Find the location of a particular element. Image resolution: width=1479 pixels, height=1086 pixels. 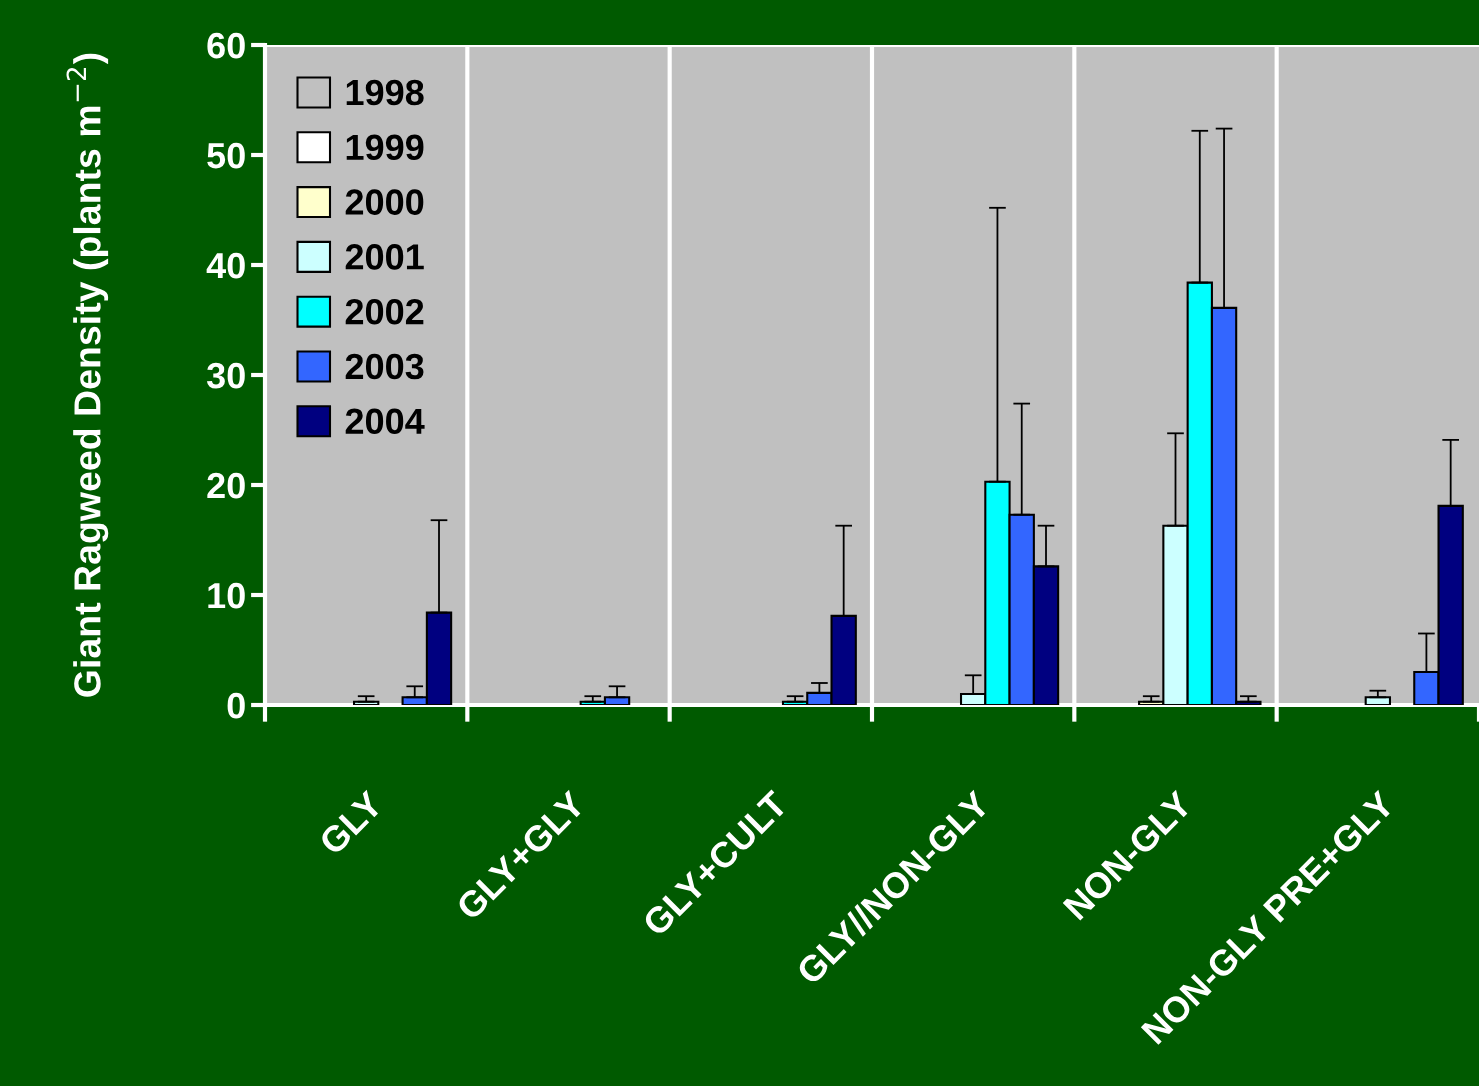

legend-label: 2002 is located at coordinates (384, 311).